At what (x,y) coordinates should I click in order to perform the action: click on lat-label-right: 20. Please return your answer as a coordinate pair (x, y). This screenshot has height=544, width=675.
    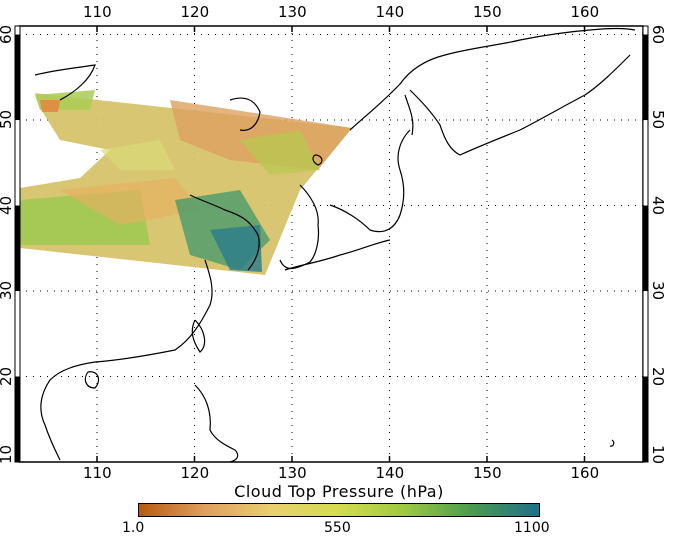
    Looking at the image, I should click on (658, 376).